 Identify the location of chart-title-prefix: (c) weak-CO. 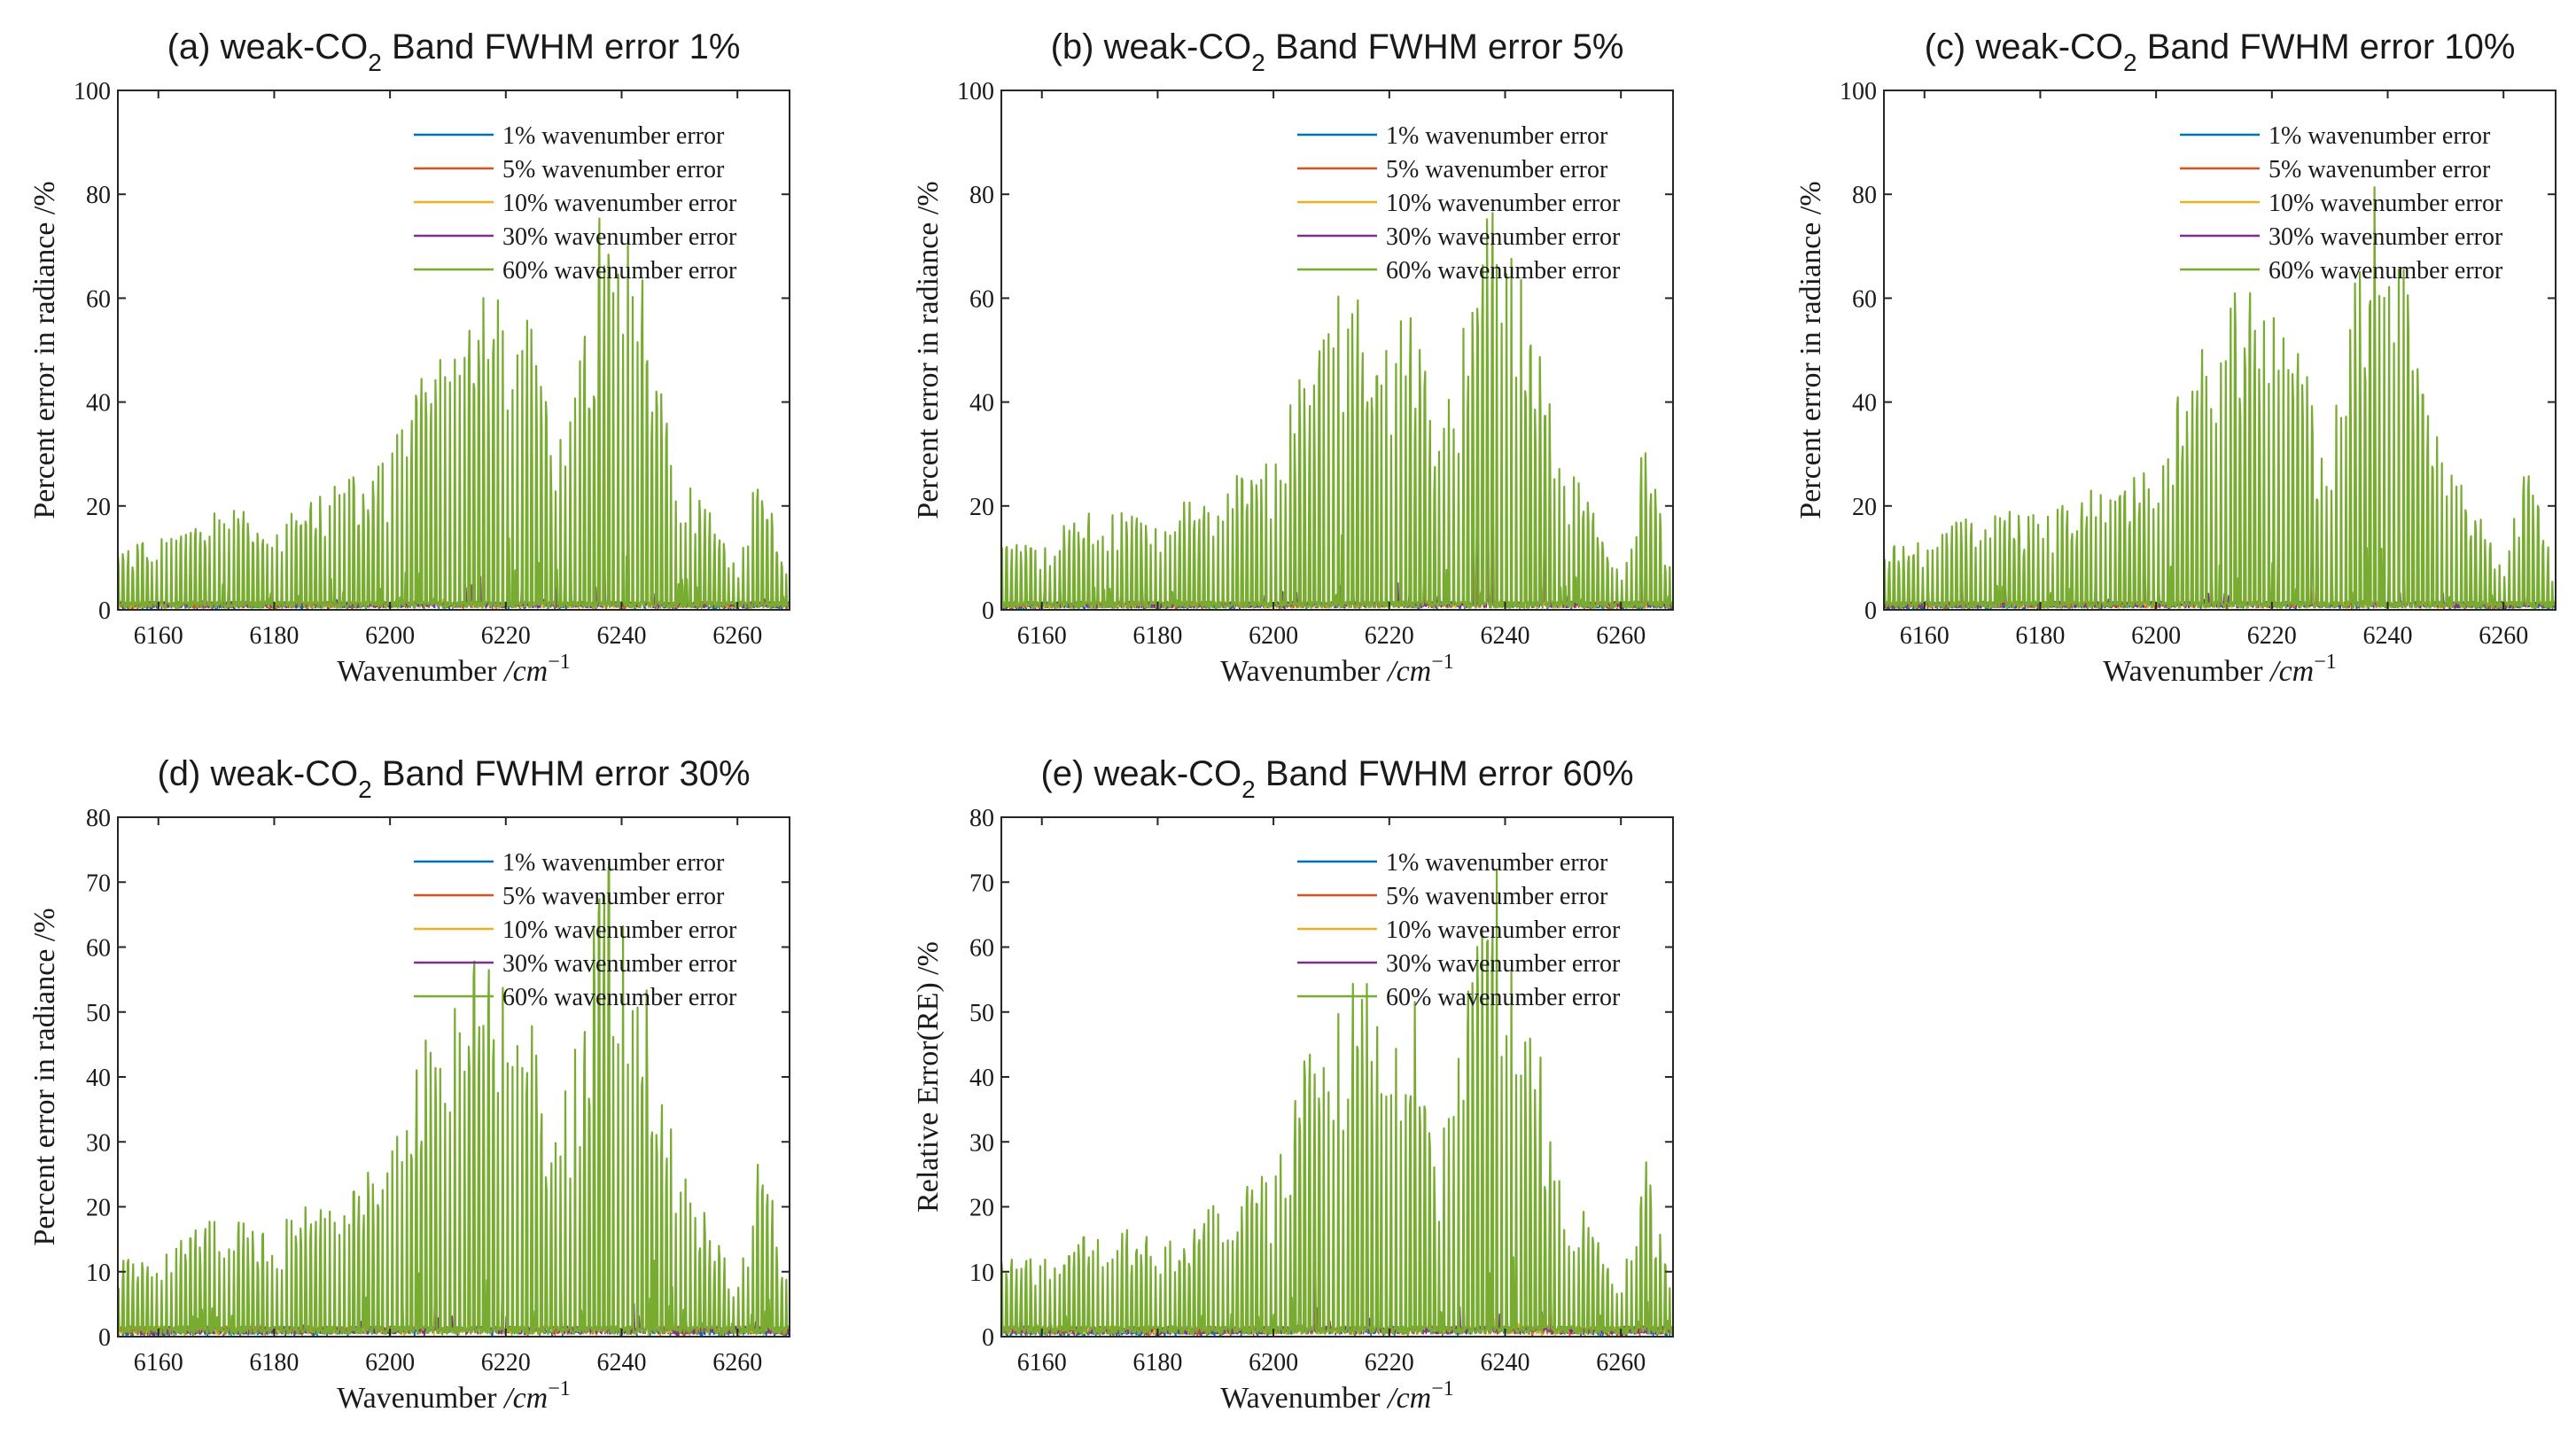
(2024, 46).